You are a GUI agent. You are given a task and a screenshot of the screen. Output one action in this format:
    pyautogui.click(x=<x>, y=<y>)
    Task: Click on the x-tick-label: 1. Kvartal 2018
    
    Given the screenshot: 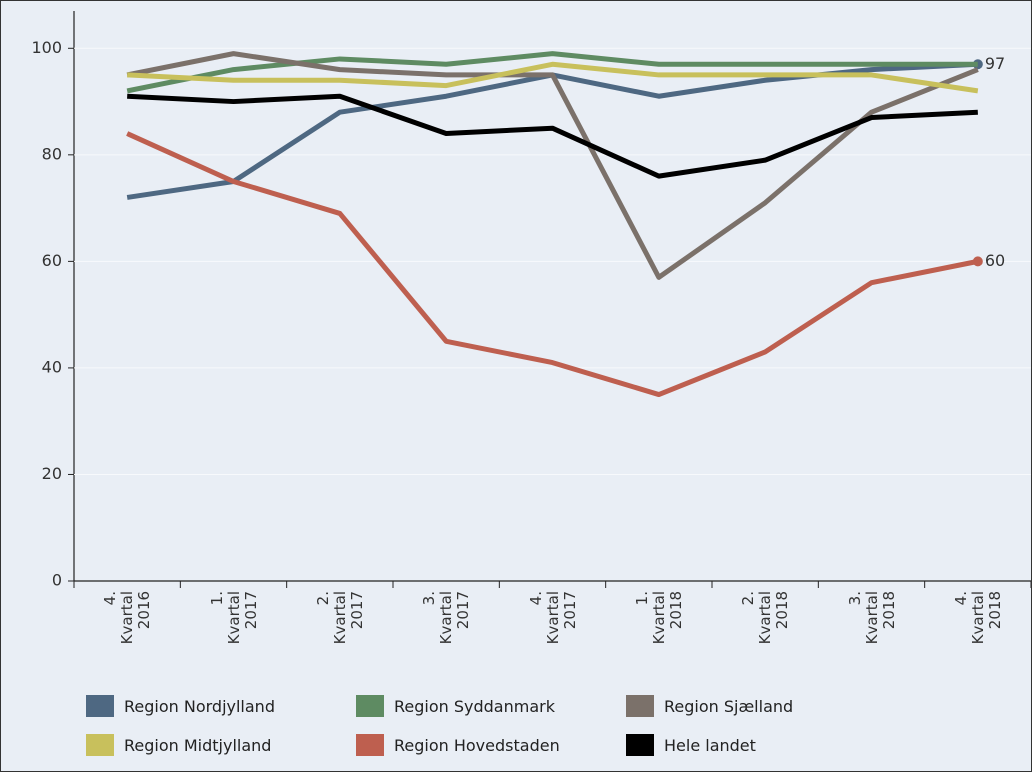 What is the action you would take?
    pyautogui.click(x=658, y=618)
    